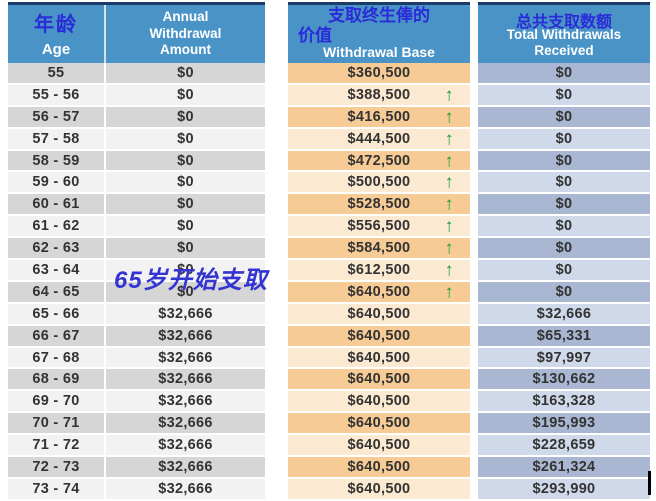 The height and width of the screenshot is (501, 656). What do you see at coordinates (56, 488) in the screenshot?
I see `age-cell-value: 73 - 74` at bounding box center [56, 488].